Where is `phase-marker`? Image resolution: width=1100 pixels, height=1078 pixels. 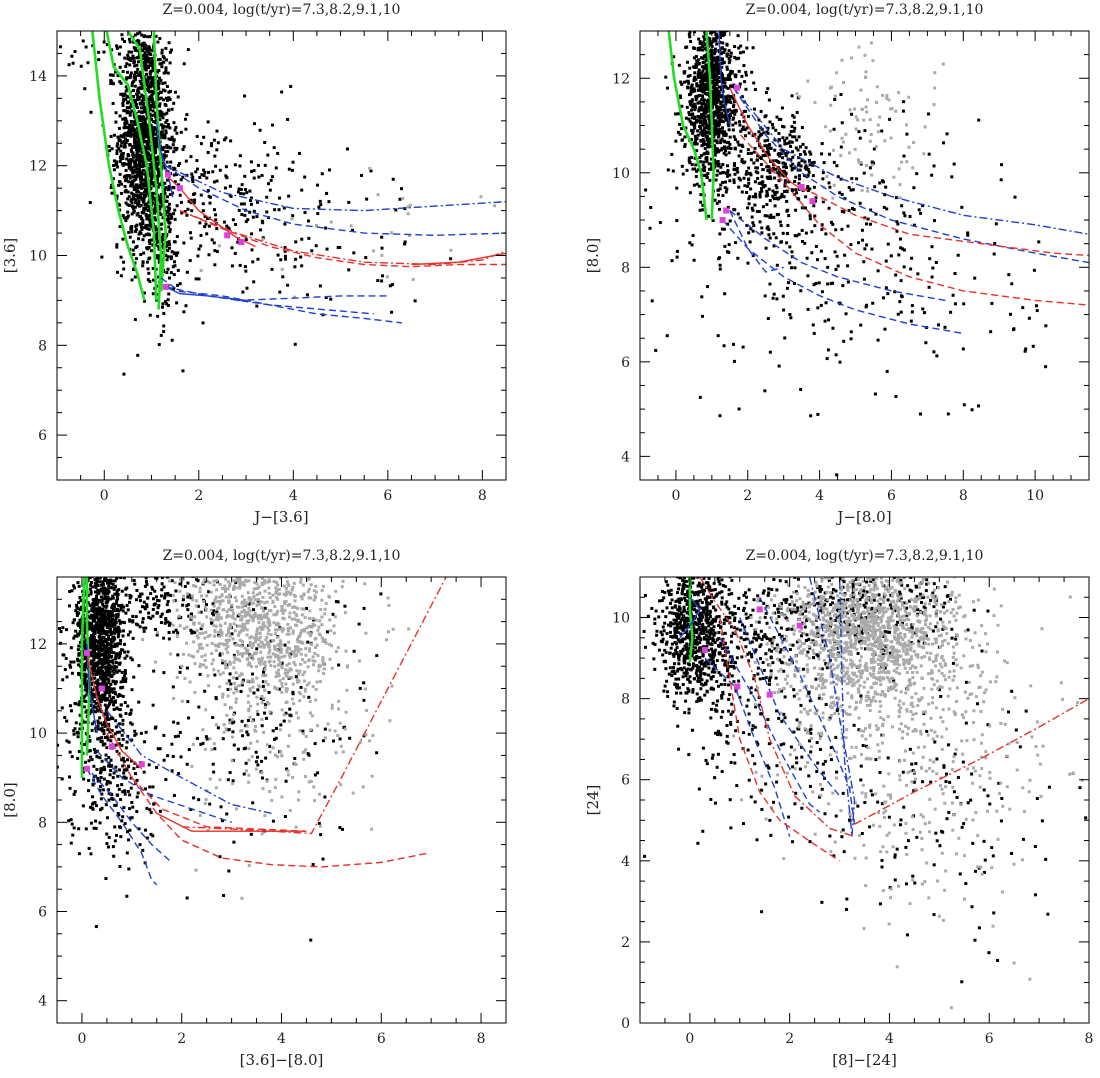 phase-marker is located at coordinates (801, 186).